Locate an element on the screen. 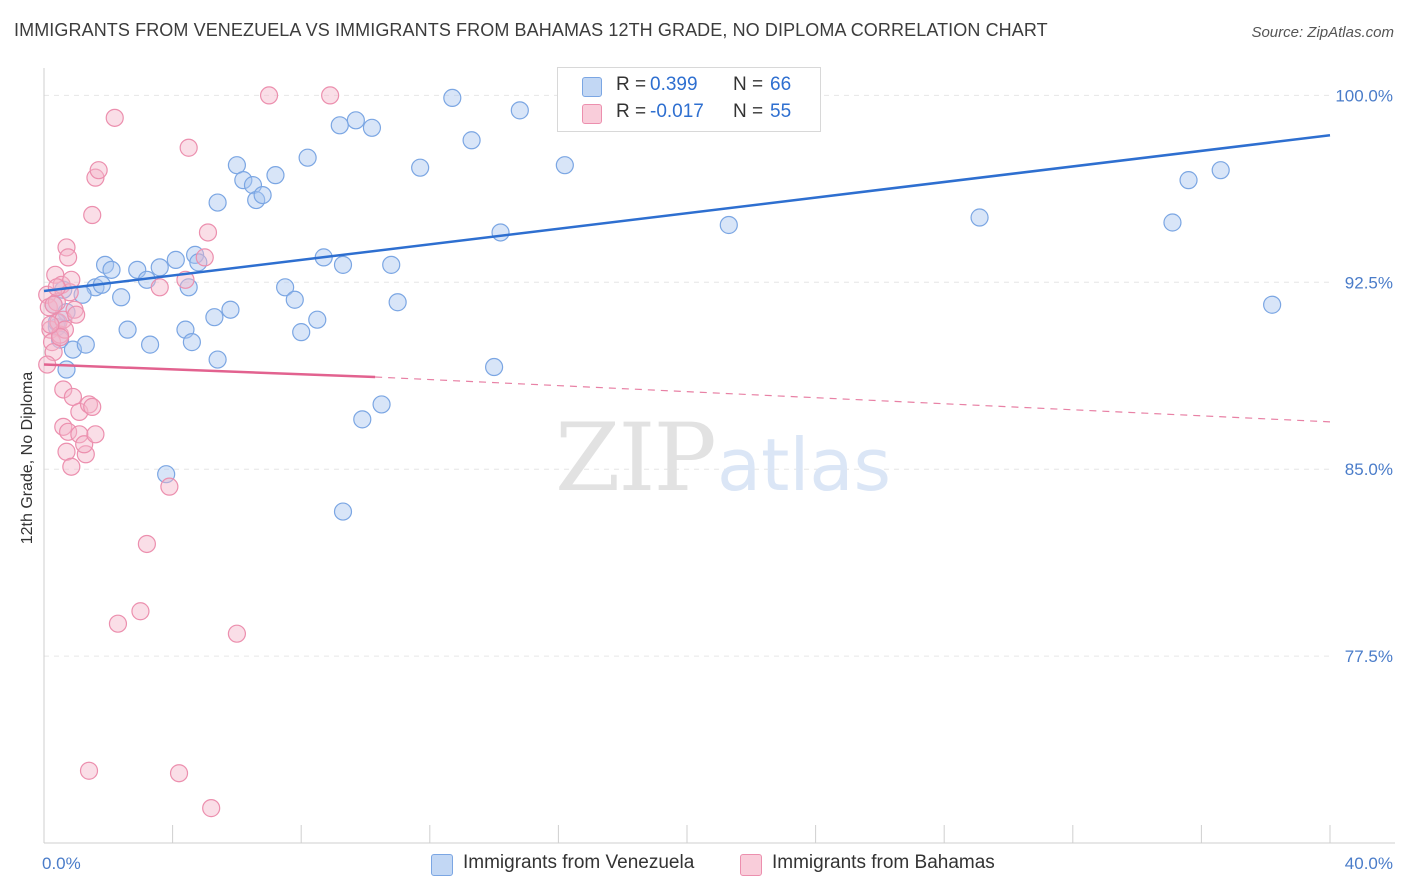 Image resolution: width=1406 pixels, height=892 pixels. watermark-atlas: atlas is located at coordinates (804, 465).